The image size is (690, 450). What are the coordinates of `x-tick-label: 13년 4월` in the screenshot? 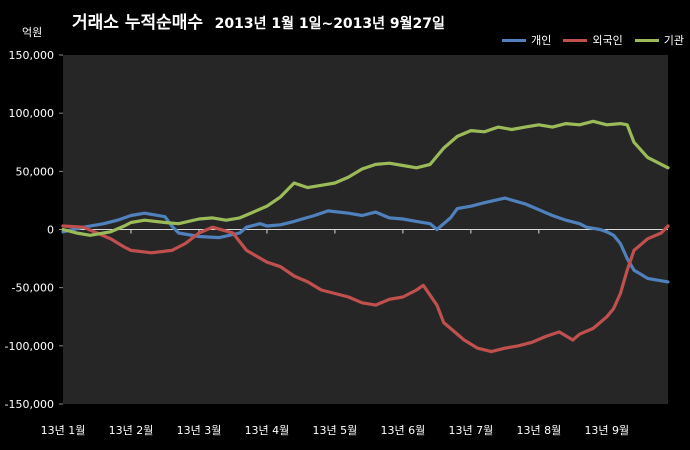 It's located at (267, 430).